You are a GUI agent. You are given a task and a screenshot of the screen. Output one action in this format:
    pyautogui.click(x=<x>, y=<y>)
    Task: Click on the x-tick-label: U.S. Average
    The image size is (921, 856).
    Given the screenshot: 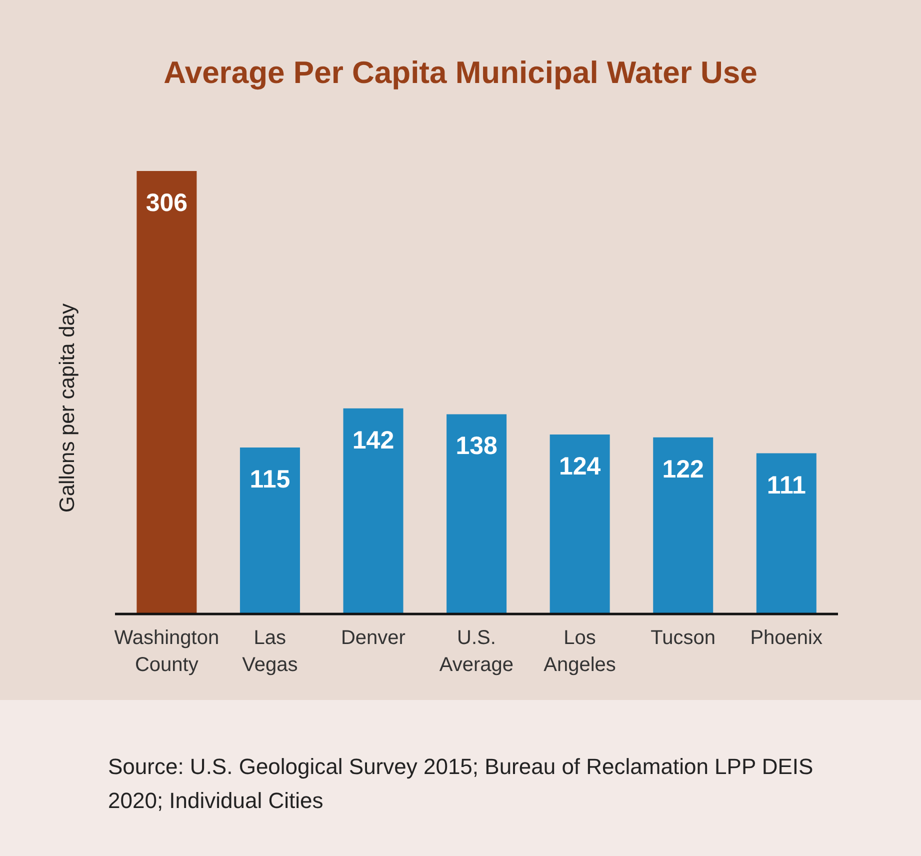 What is the action you would take?
    pyautogui.click(x=476, y=651)
    